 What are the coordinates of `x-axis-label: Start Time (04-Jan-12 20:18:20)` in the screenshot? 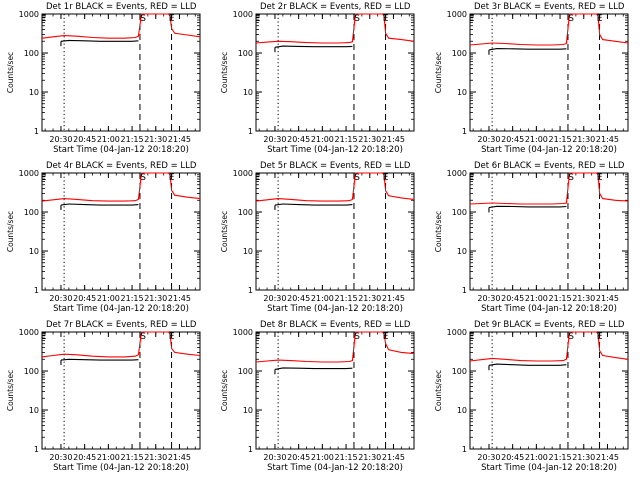 It's located at (121, 150).